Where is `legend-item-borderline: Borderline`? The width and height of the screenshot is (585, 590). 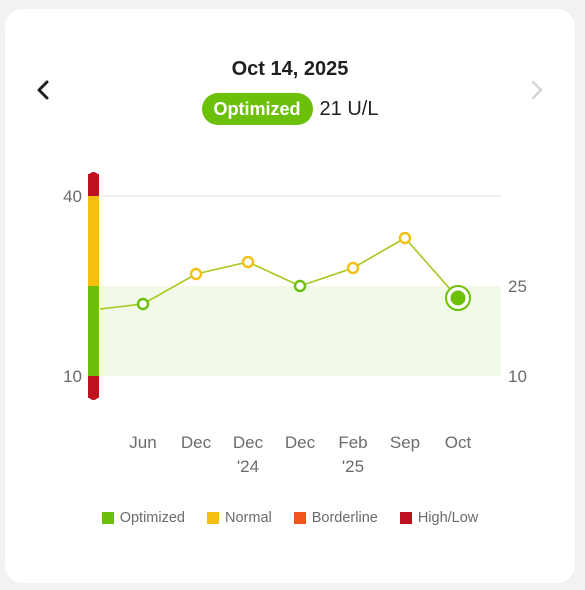 legend-item-borderline: Borderline is located at coordinates (335, 518).